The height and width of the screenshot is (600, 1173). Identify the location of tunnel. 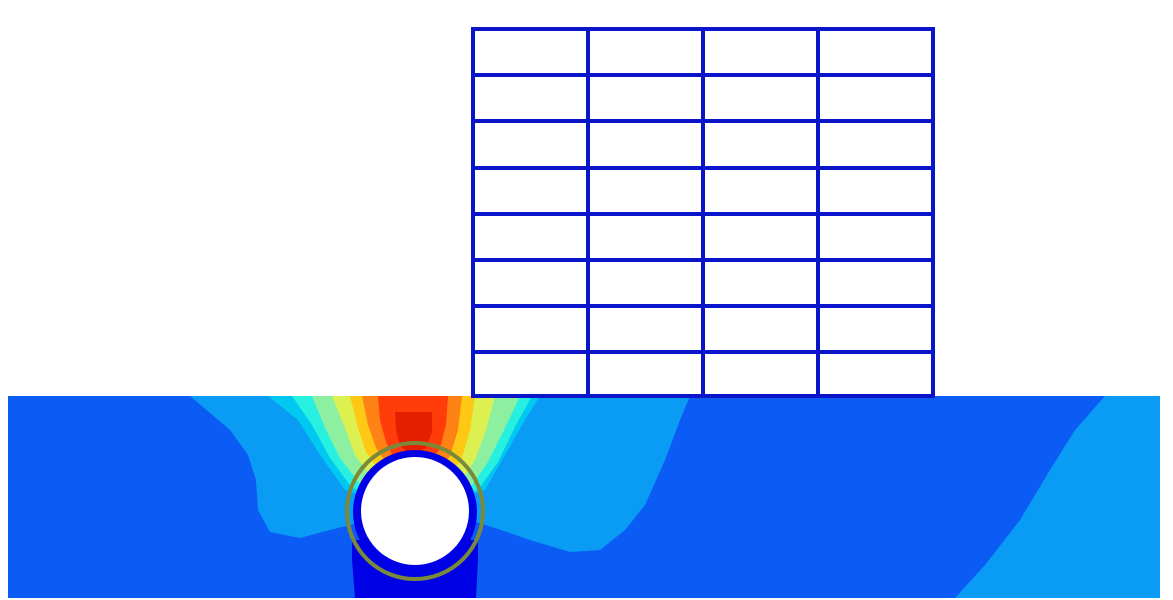
(415, 511).